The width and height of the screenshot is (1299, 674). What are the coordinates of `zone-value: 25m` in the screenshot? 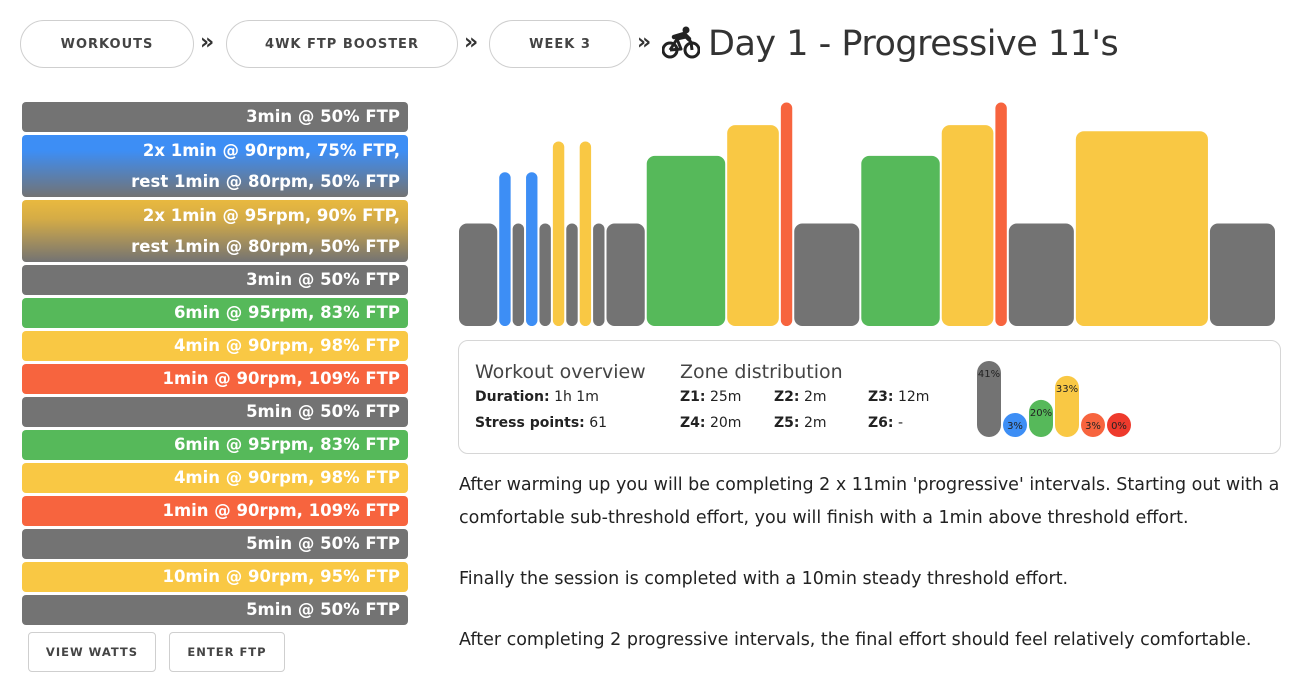 It's located at (725, 397).